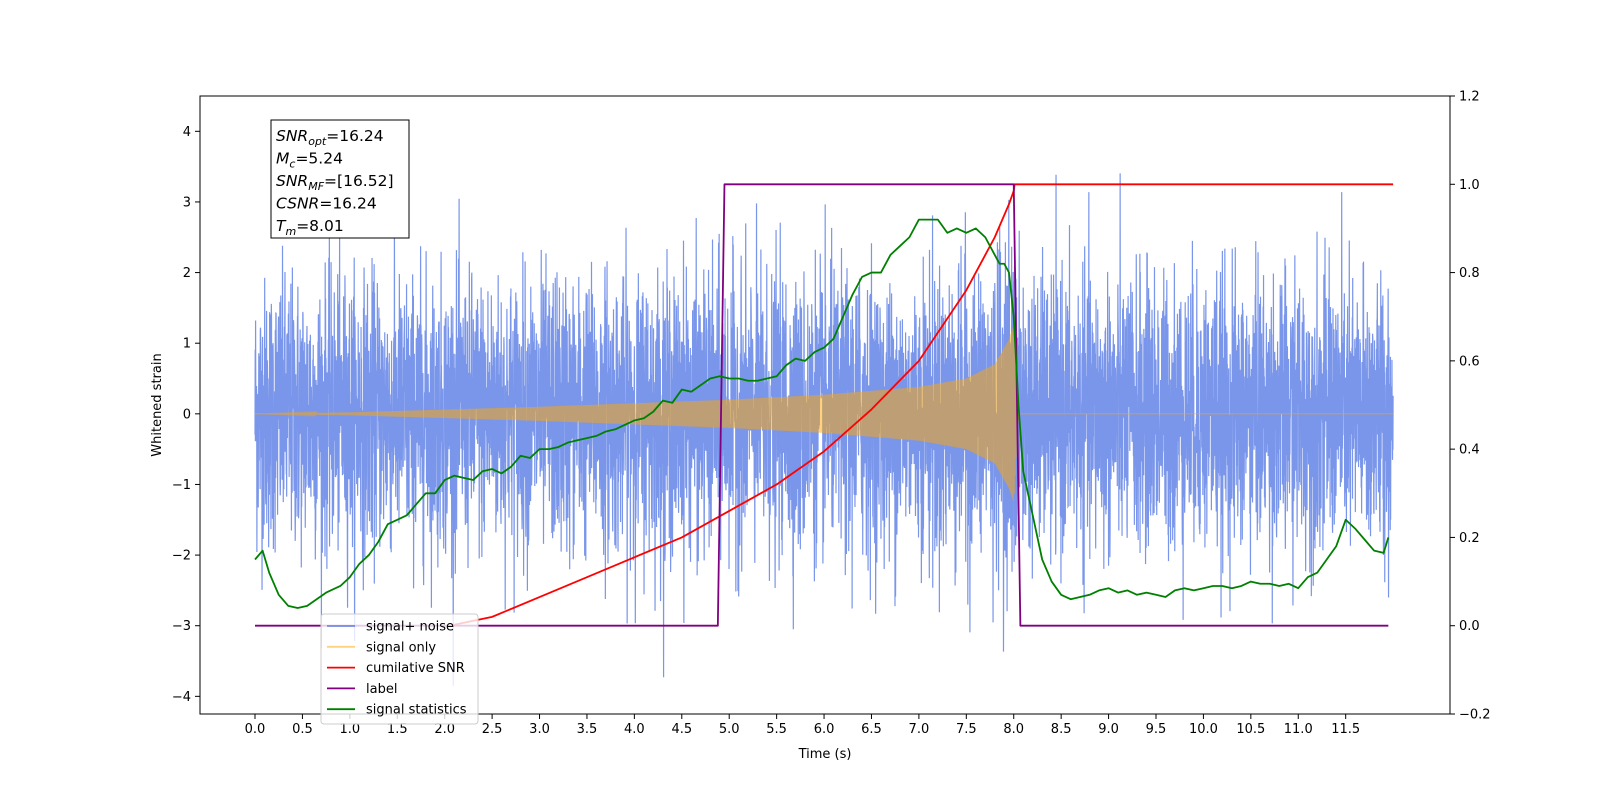 Image resolution: width=1600 pixels, height=800 pixels. What do you see at coordinates (871, 729) in the screenshot?
I see `x-tick-label: 6.5` at bounding box center [871, 729].